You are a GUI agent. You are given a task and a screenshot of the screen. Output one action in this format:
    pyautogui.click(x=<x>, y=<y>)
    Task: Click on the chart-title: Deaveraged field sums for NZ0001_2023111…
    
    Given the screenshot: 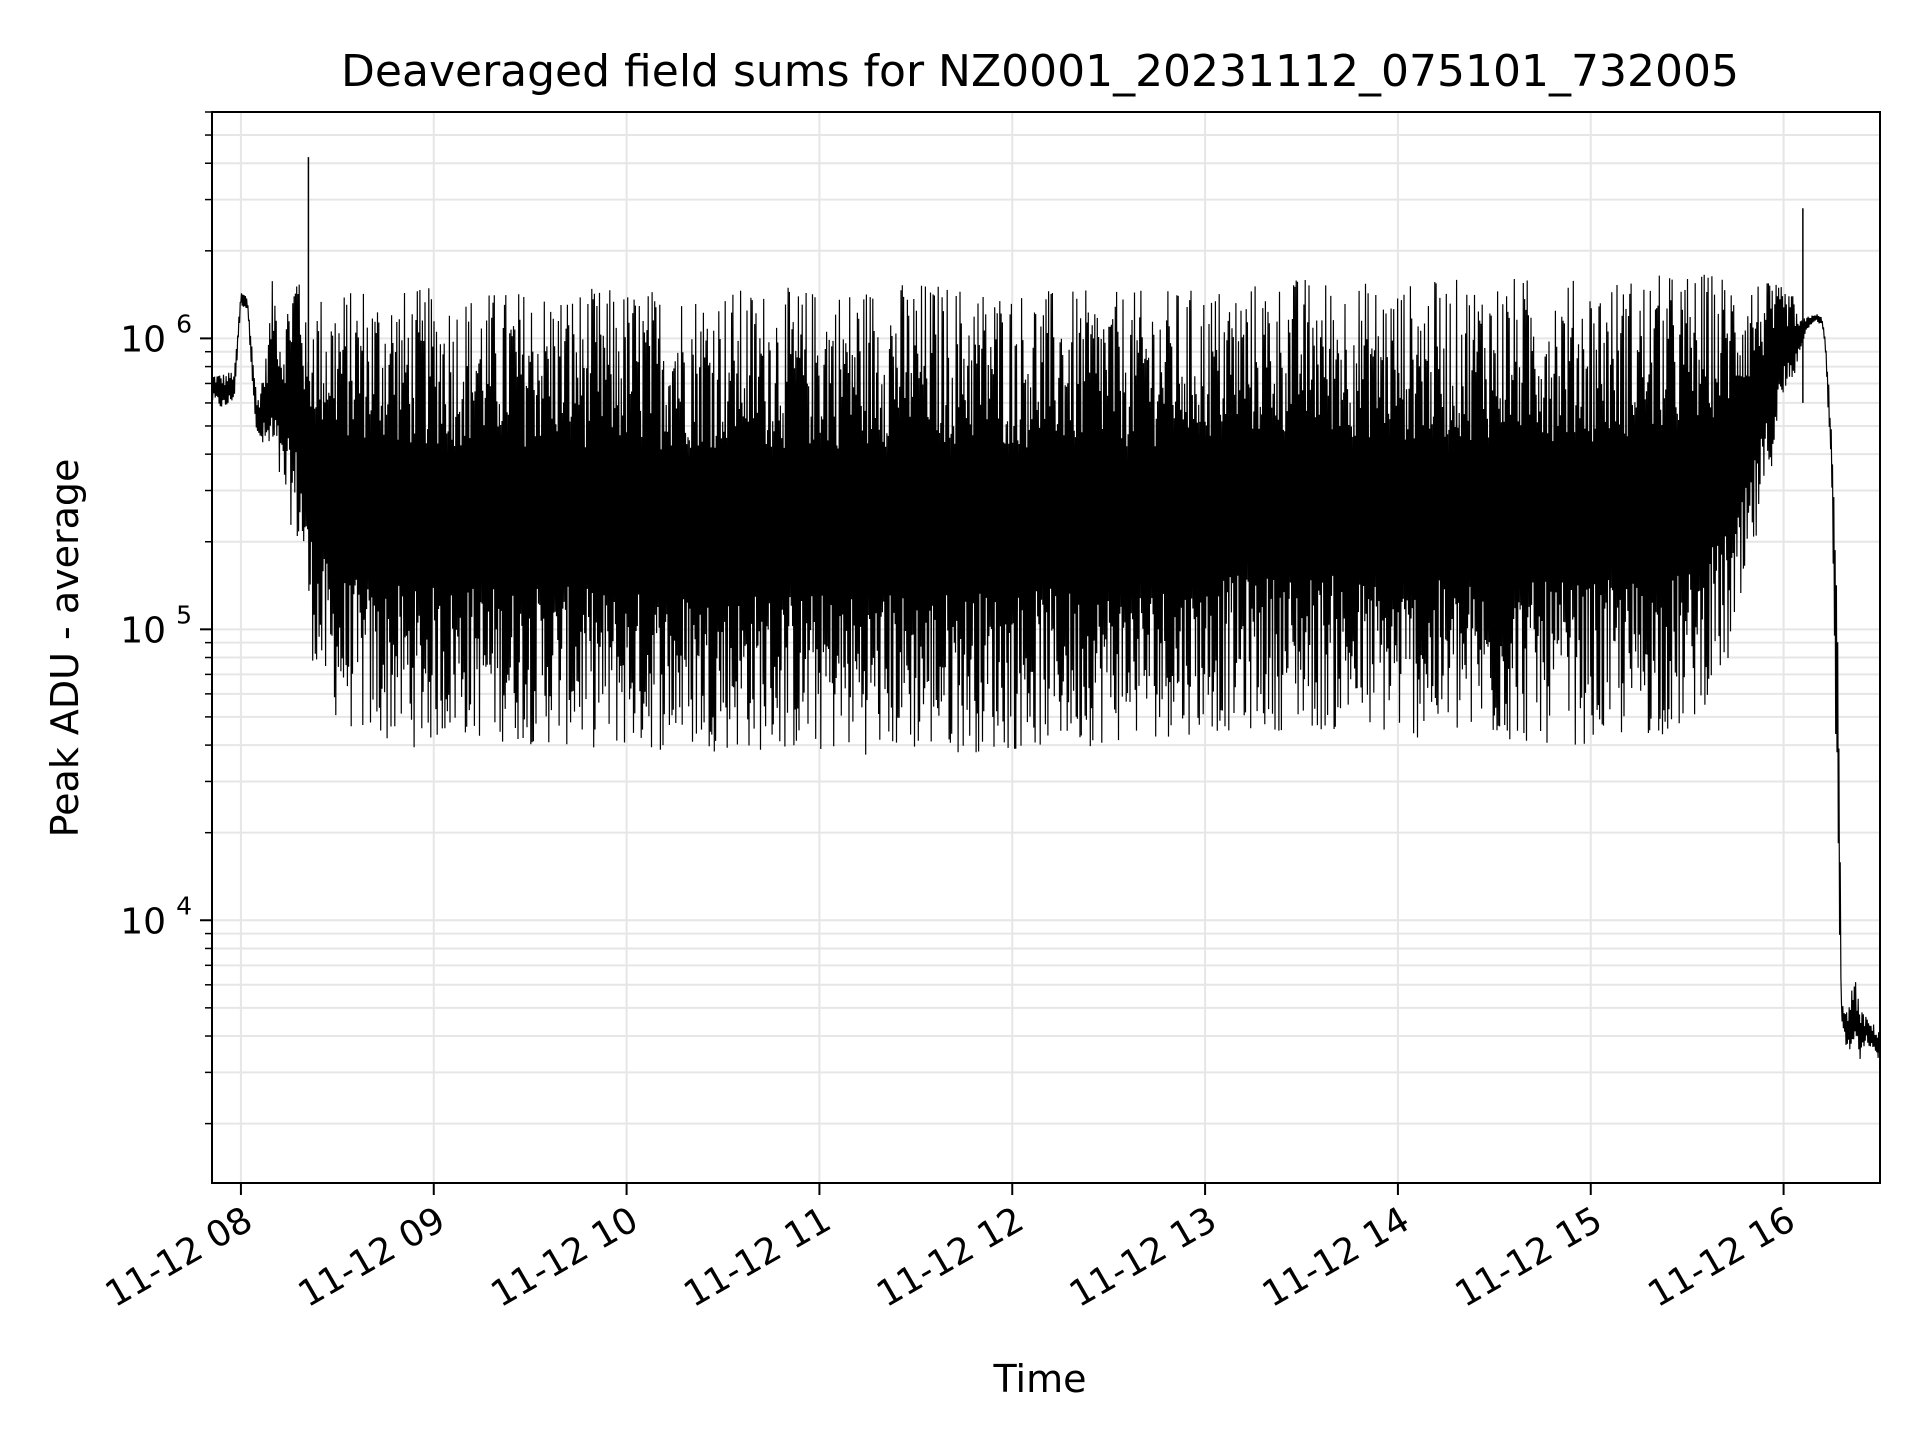 What is the action you would take?
    pyautogui.click(x=1040, y=71)
    